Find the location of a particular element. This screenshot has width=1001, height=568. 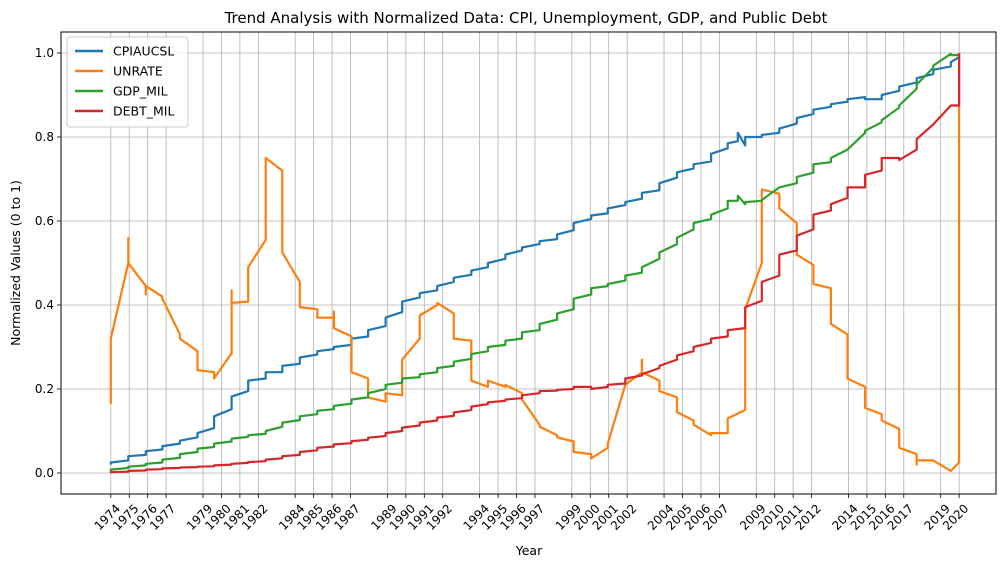

y-tick-label: 0.2 is located at coordinates (44, 389).